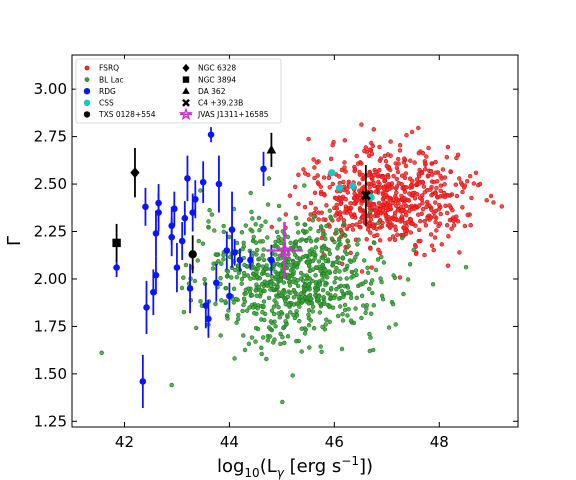 The image size is (576, 480). What do you see at coordinates (106, 103) in the screenshot?
I see `legend-label: CSS` at bounding box center [106, 103].